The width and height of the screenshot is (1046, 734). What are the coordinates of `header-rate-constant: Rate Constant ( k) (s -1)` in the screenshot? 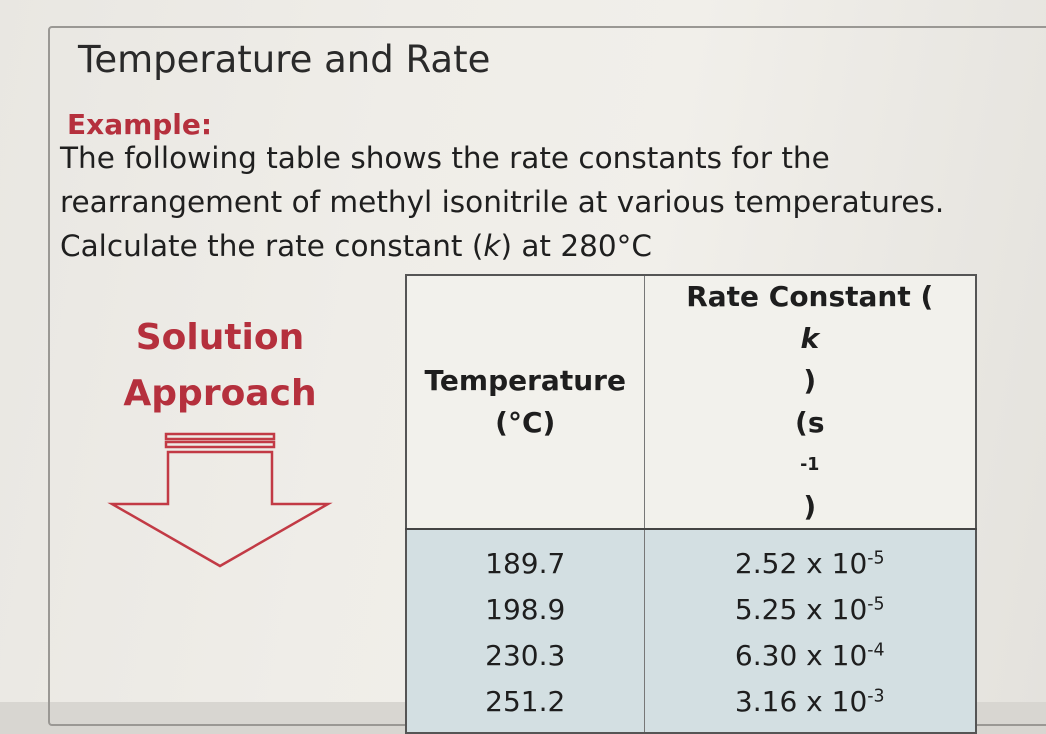 It's located at (810, 402).